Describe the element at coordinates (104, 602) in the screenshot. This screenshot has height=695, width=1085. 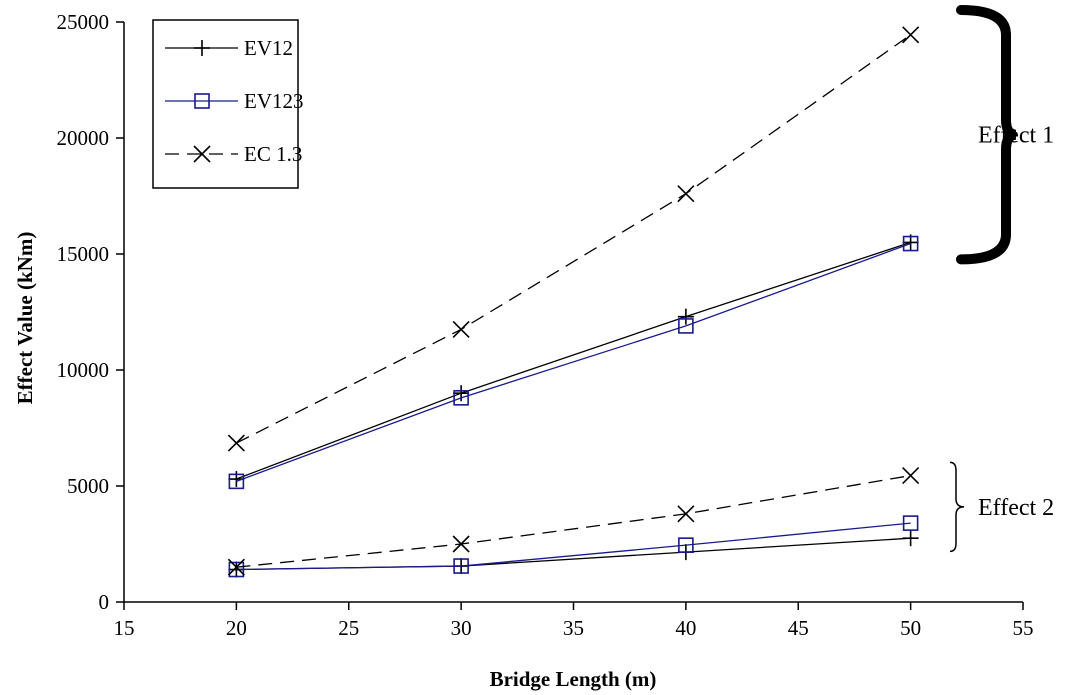
I see `y-tick-label: 0` at that location.